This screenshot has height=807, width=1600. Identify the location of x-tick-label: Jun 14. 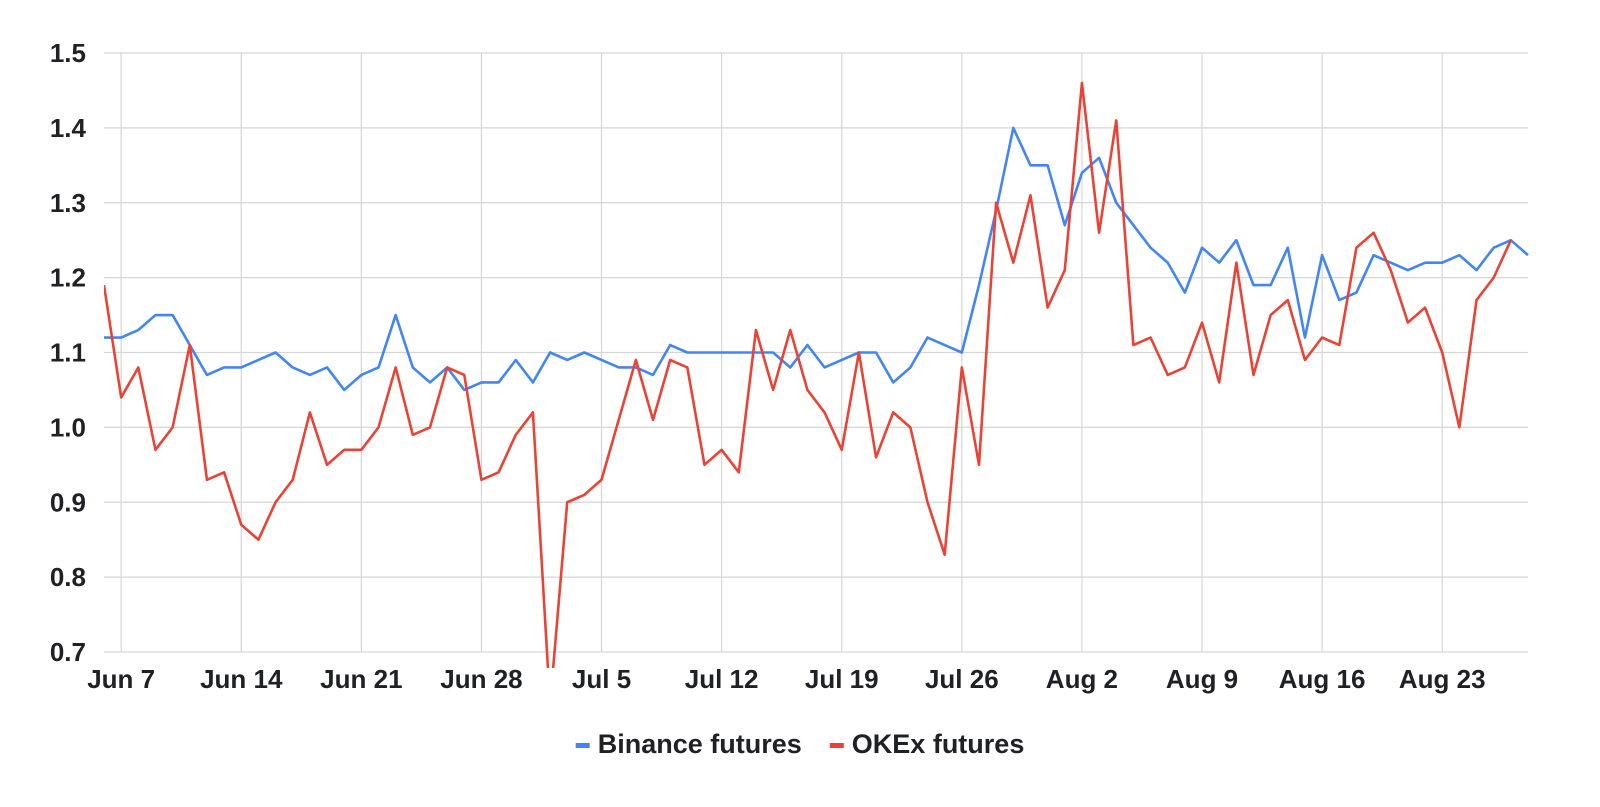
(241, 679).